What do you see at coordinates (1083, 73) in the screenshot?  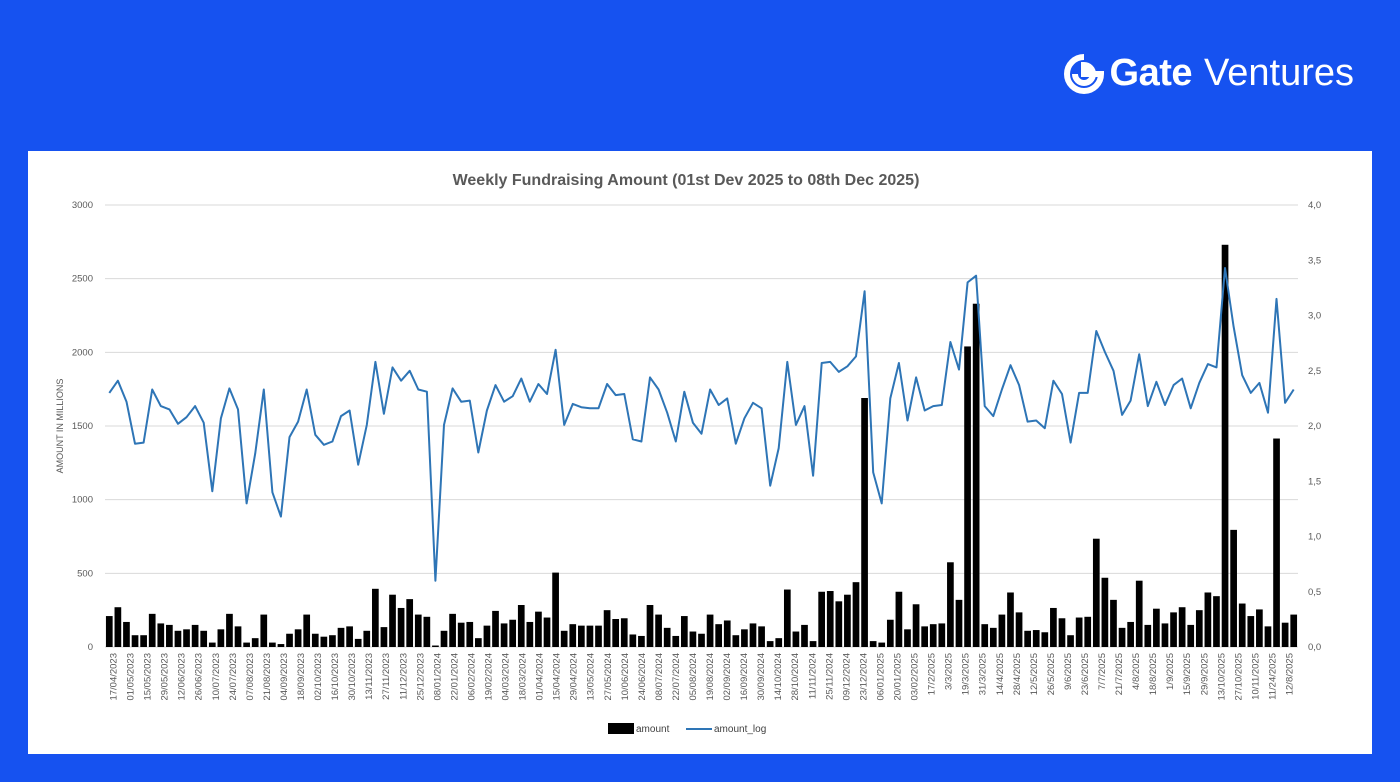 I see `gate-logo-icon` at bounding box center [1083, 73].